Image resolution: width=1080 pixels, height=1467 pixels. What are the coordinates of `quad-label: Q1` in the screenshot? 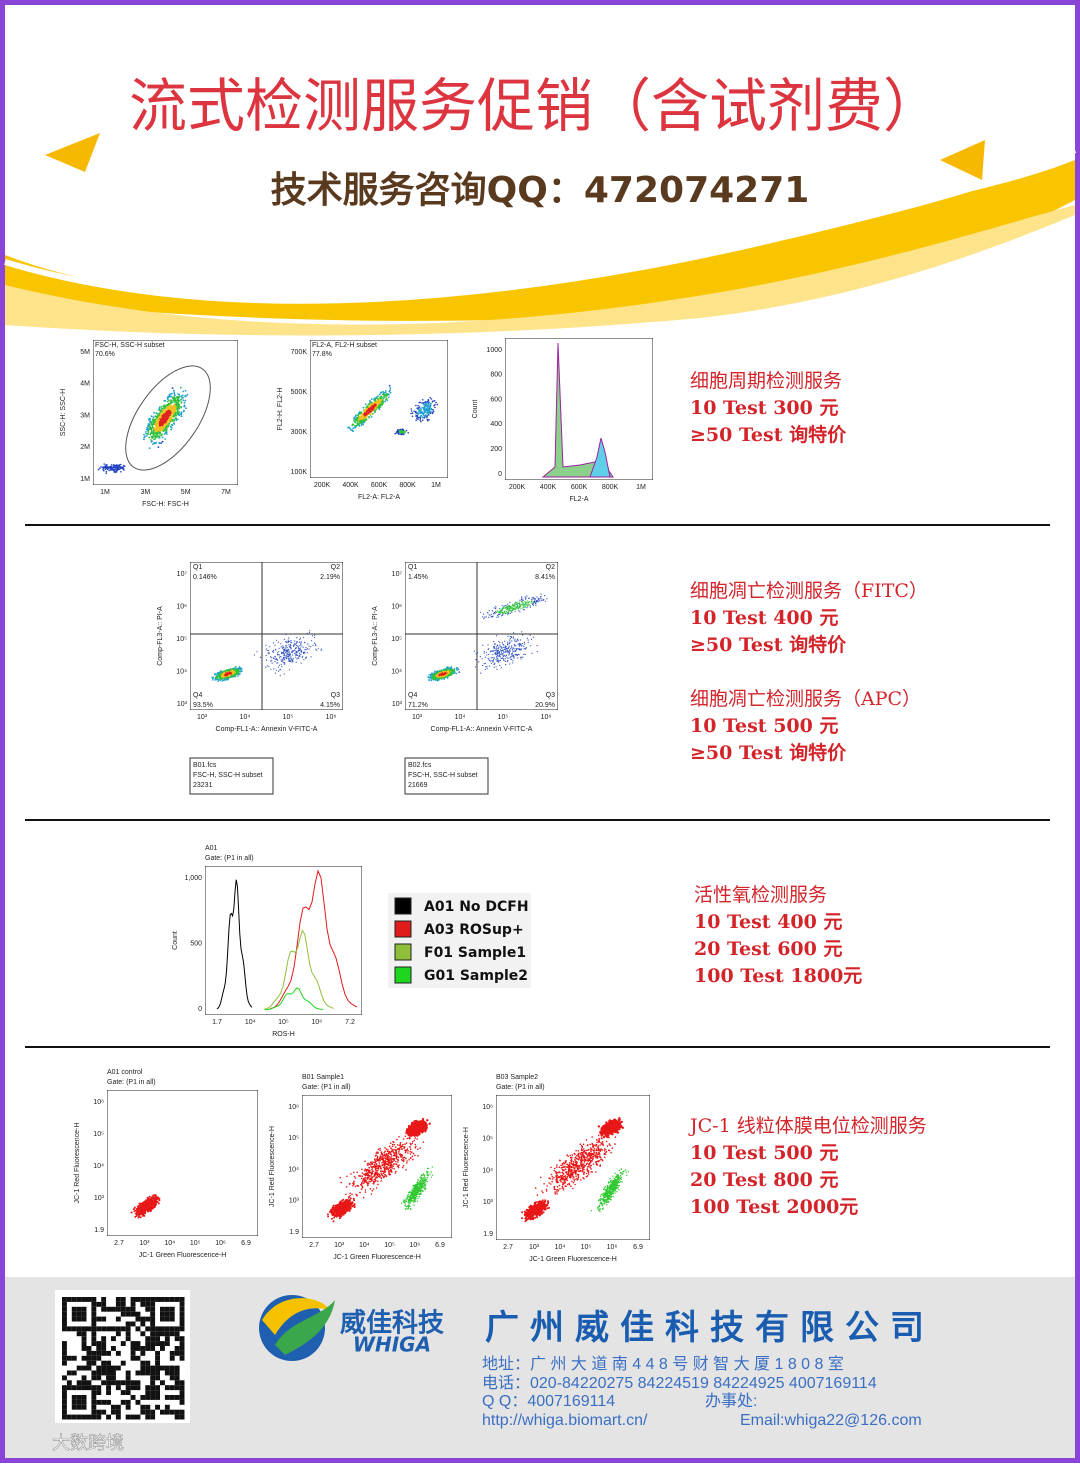 It's located at (197, 567).